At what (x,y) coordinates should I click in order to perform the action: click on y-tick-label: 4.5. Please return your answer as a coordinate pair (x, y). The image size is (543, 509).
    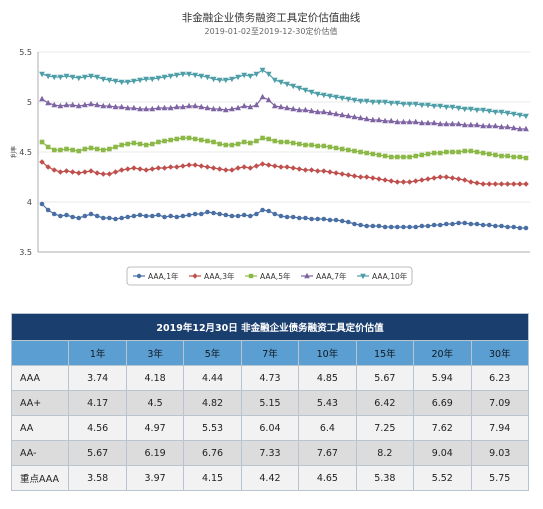
    Looking at the image, I should click on (25, 152).